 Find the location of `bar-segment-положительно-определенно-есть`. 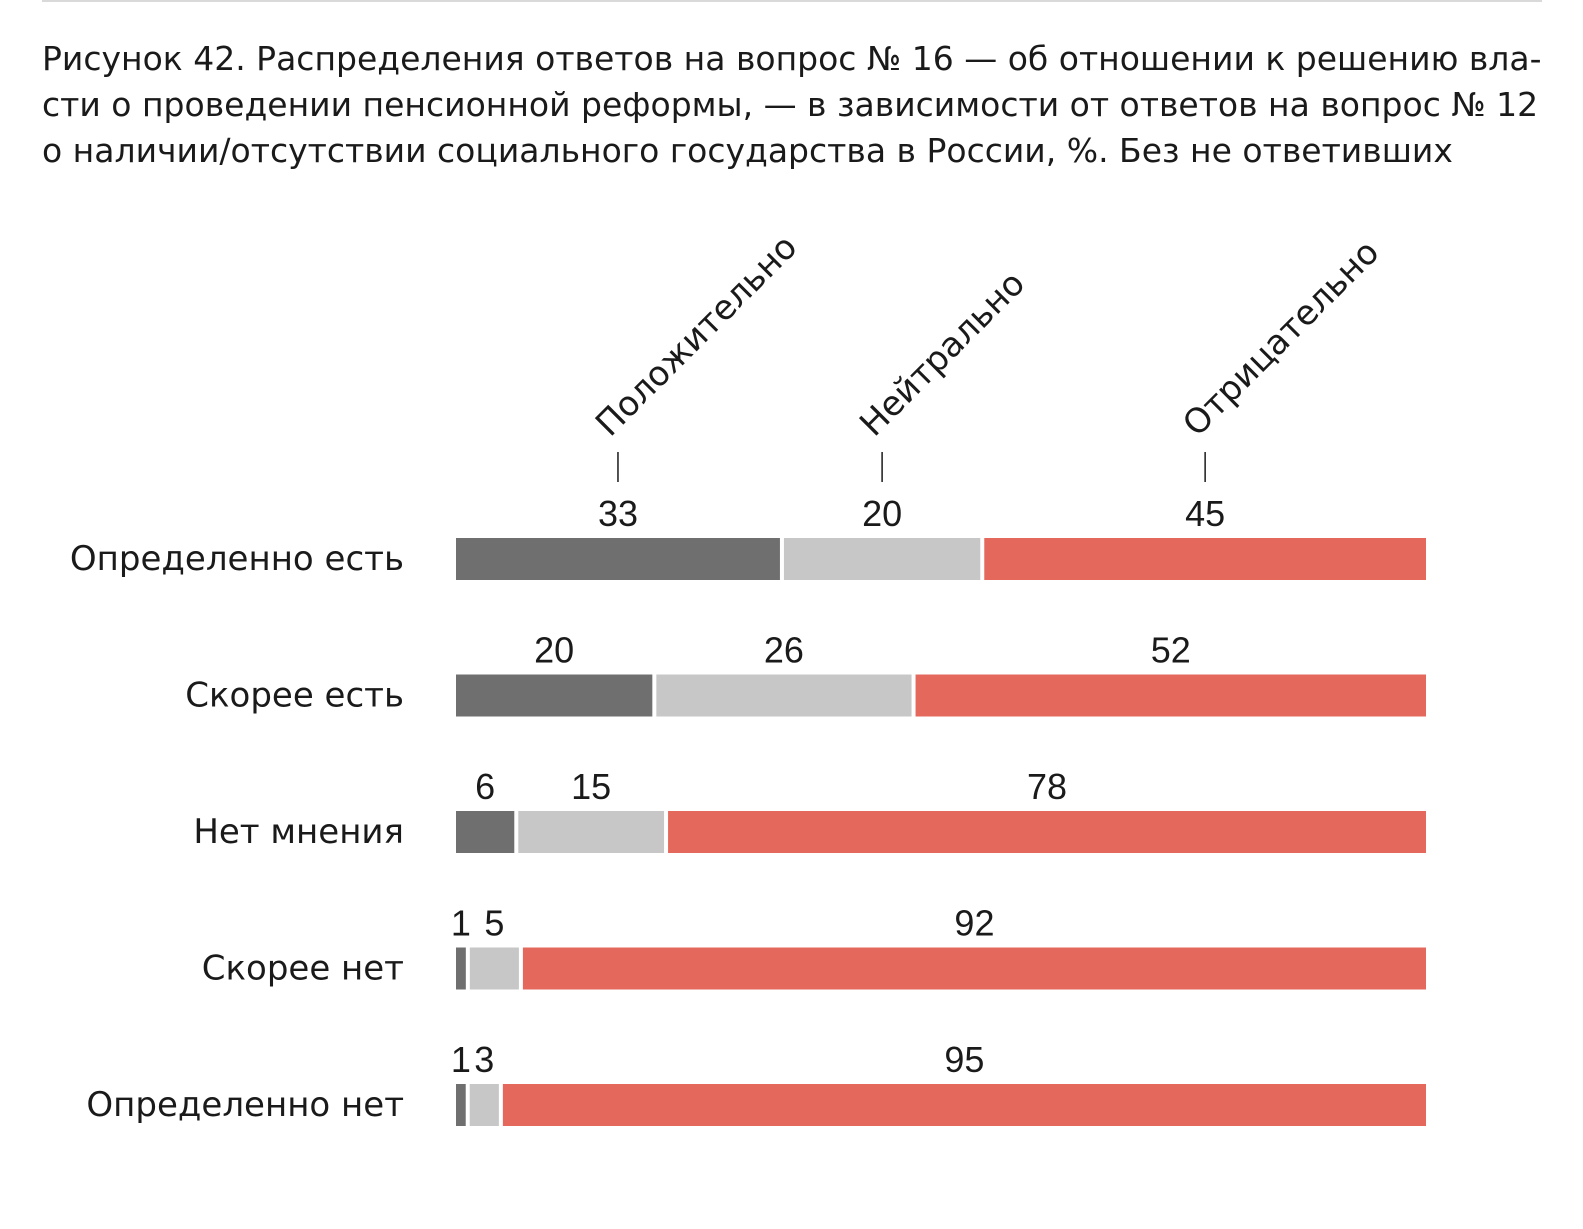

bar-segment-положительно-определенно-есть is located at coordinates (618, 559).